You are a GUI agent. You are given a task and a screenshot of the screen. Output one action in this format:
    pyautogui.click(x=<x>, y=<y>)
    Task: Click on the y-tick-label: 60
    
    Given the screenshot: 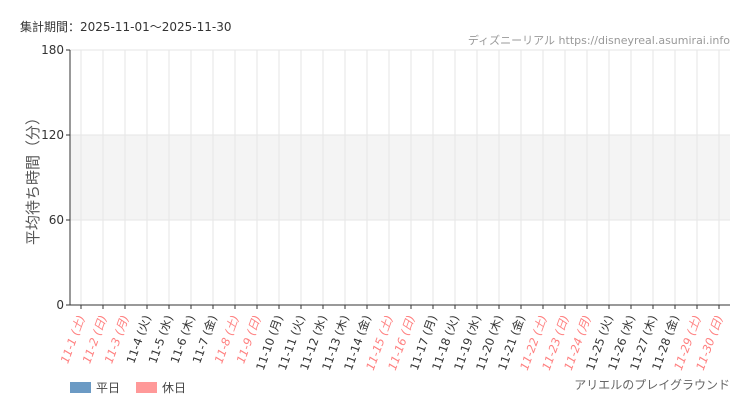 What is the action you would take?
    pyautogui.click(x=56, y=220)
    